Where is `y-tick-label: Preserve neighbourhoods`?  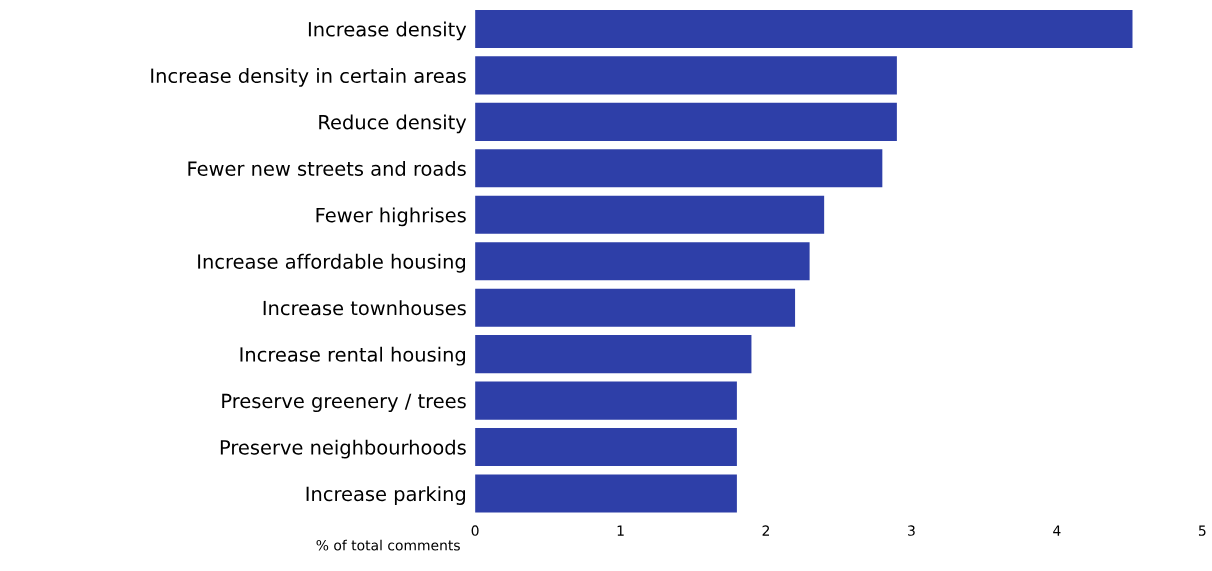
y-tick-label: Preserve neighbourhoods is located at coordinates (343, 449).